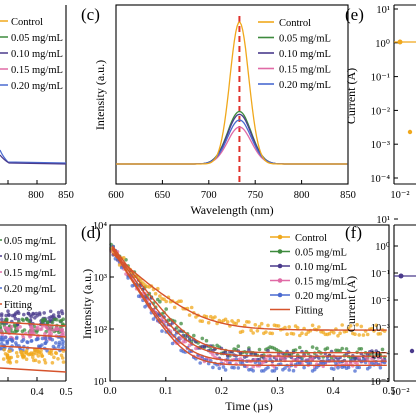 Image resolution: width=416 pixels, height=416 pixels. Describe the element at coordinates (100, 330) in the screenshot. I see `panel-d-y-tick-label: 10²` at that location.